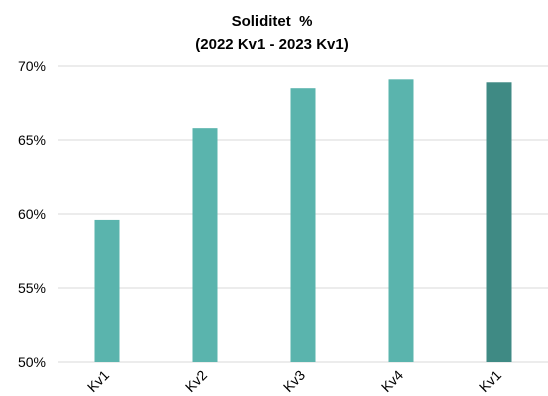 Image resolution: width=548 pixels, height=396 pixels. I want to click on y-tick-label: 70%, so click(32, 66).